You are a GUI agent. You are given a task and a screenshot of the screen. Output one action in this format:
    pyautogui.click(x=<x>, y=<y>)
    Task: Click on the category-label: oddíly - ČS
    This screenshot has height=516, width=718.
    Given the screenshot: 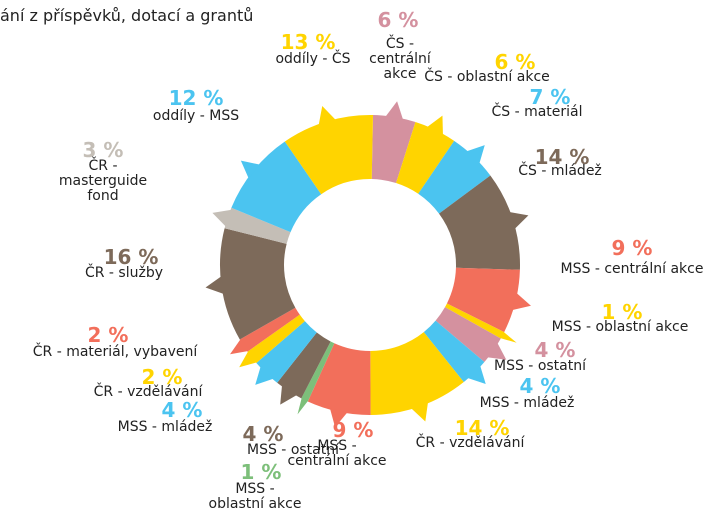 What is the action you would take?
    pyautogui.click(x=313, y=59)
    